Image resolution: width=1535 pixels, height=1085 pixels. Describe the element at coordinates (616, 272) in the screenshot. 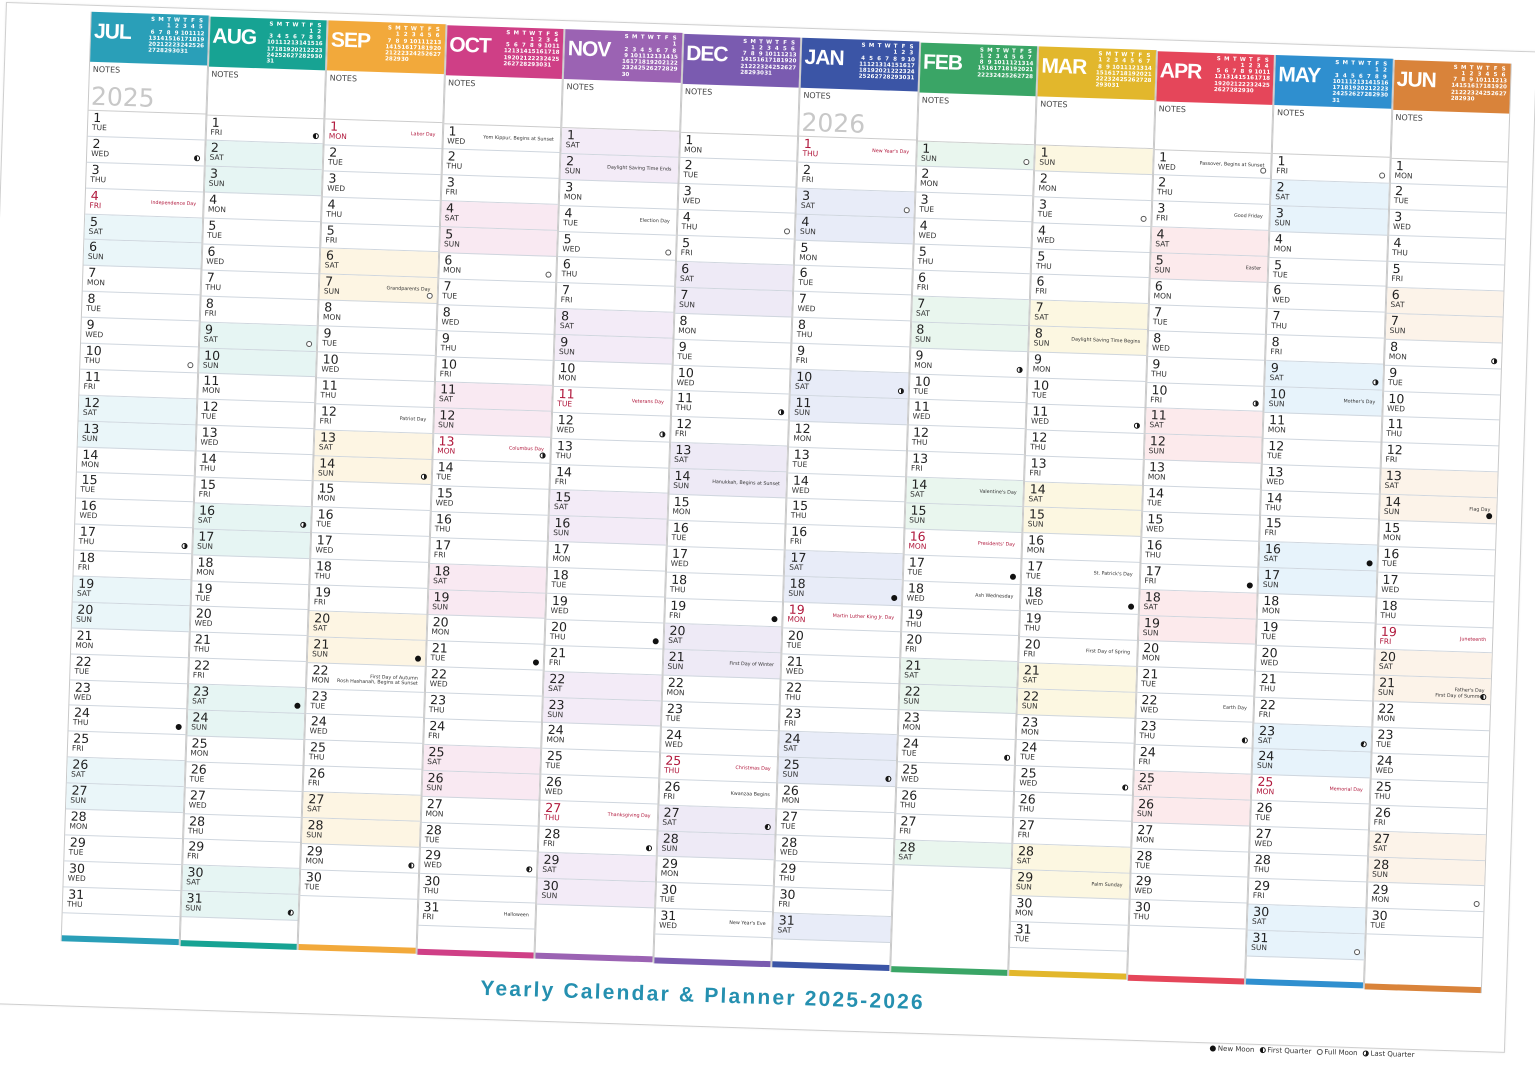

I see `day-row: 6 THU` at that location.